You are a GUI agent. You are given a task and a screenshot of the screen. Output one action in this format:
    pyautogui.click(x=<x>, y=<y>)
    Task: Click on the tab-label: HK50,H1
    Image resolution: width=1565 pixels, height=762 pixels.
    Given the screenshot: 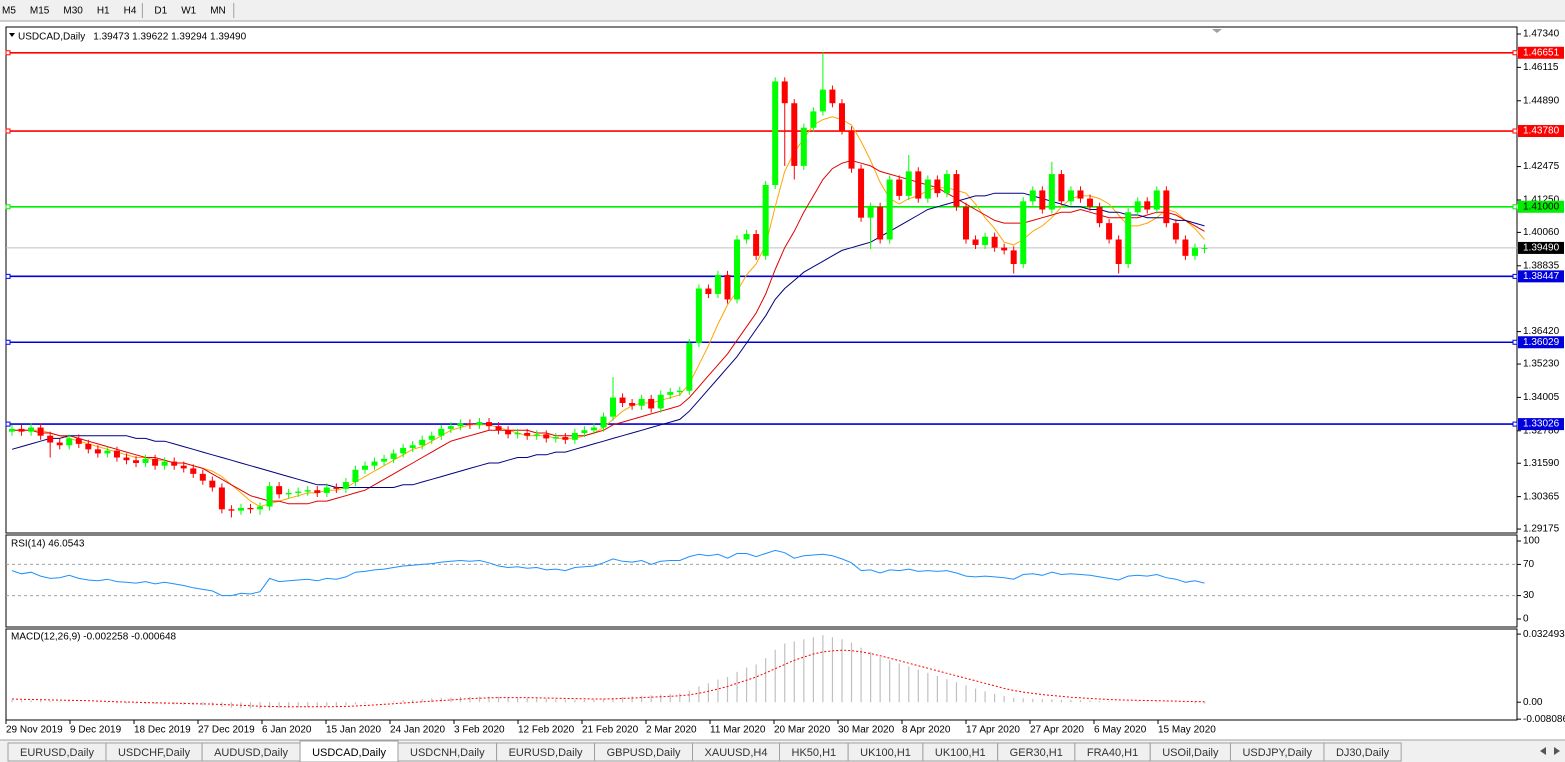 What is the action you would take?
    pyautogui.click(x=814, y=753)
    